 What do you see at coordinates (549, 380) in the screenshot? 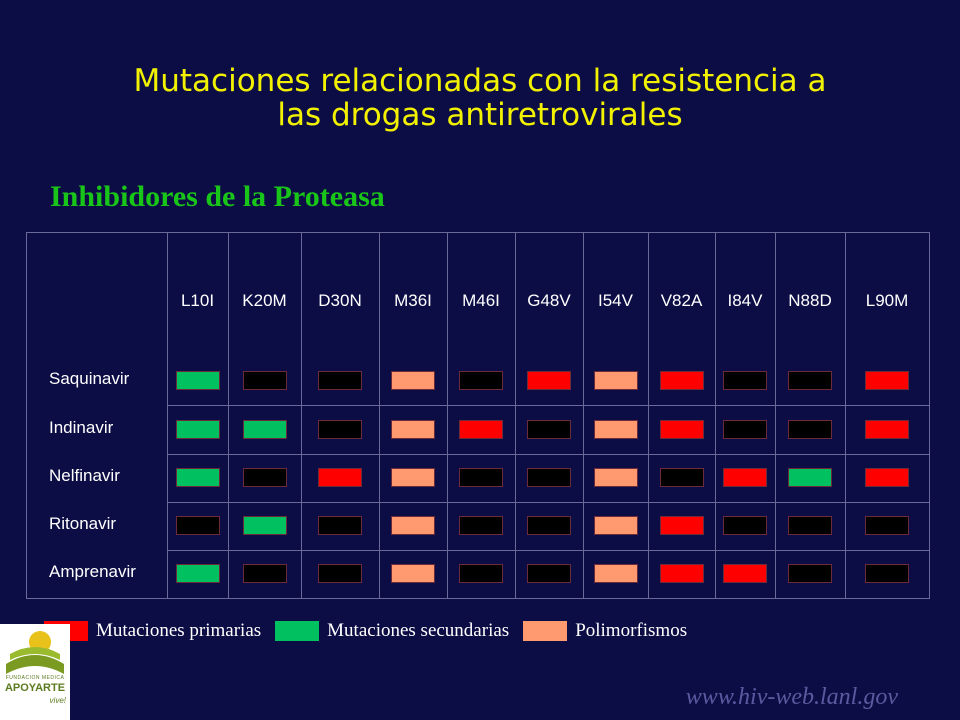
I see `cell-saquinavir-g48v` at bounding box center [549, 380].